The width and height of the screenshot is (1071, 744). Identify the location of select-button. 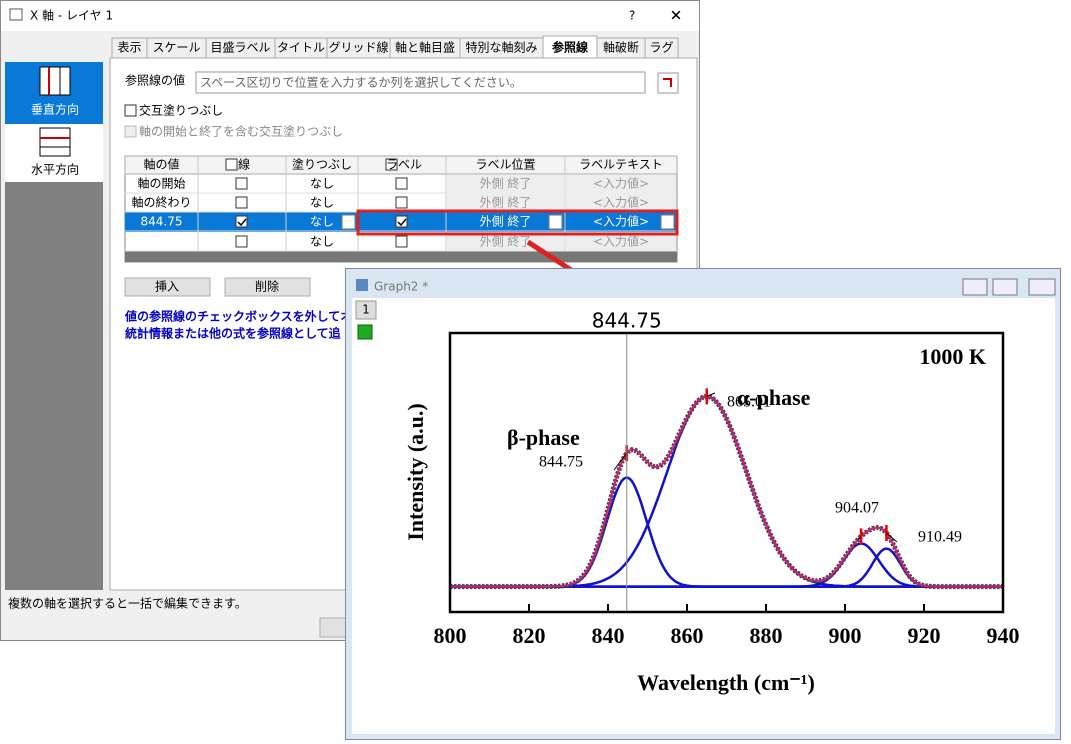
(668, 83).